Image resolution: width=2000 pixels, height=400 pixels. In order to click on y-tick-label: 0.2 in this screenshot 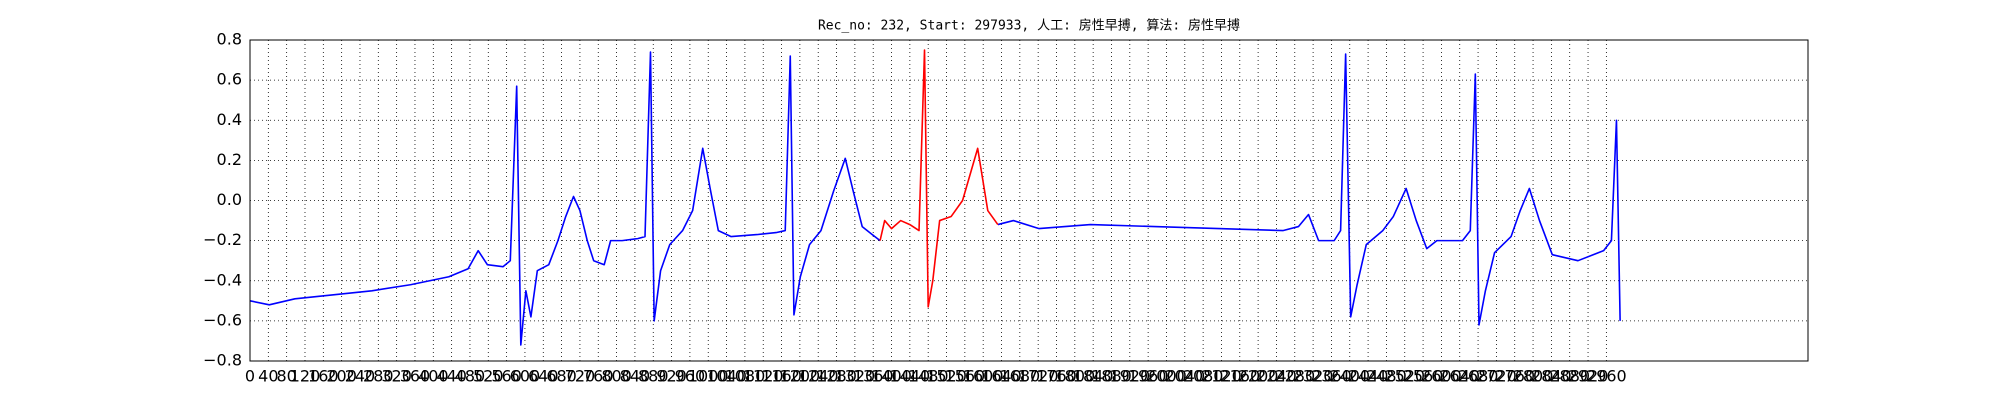, I will do `click(229, 159)`.